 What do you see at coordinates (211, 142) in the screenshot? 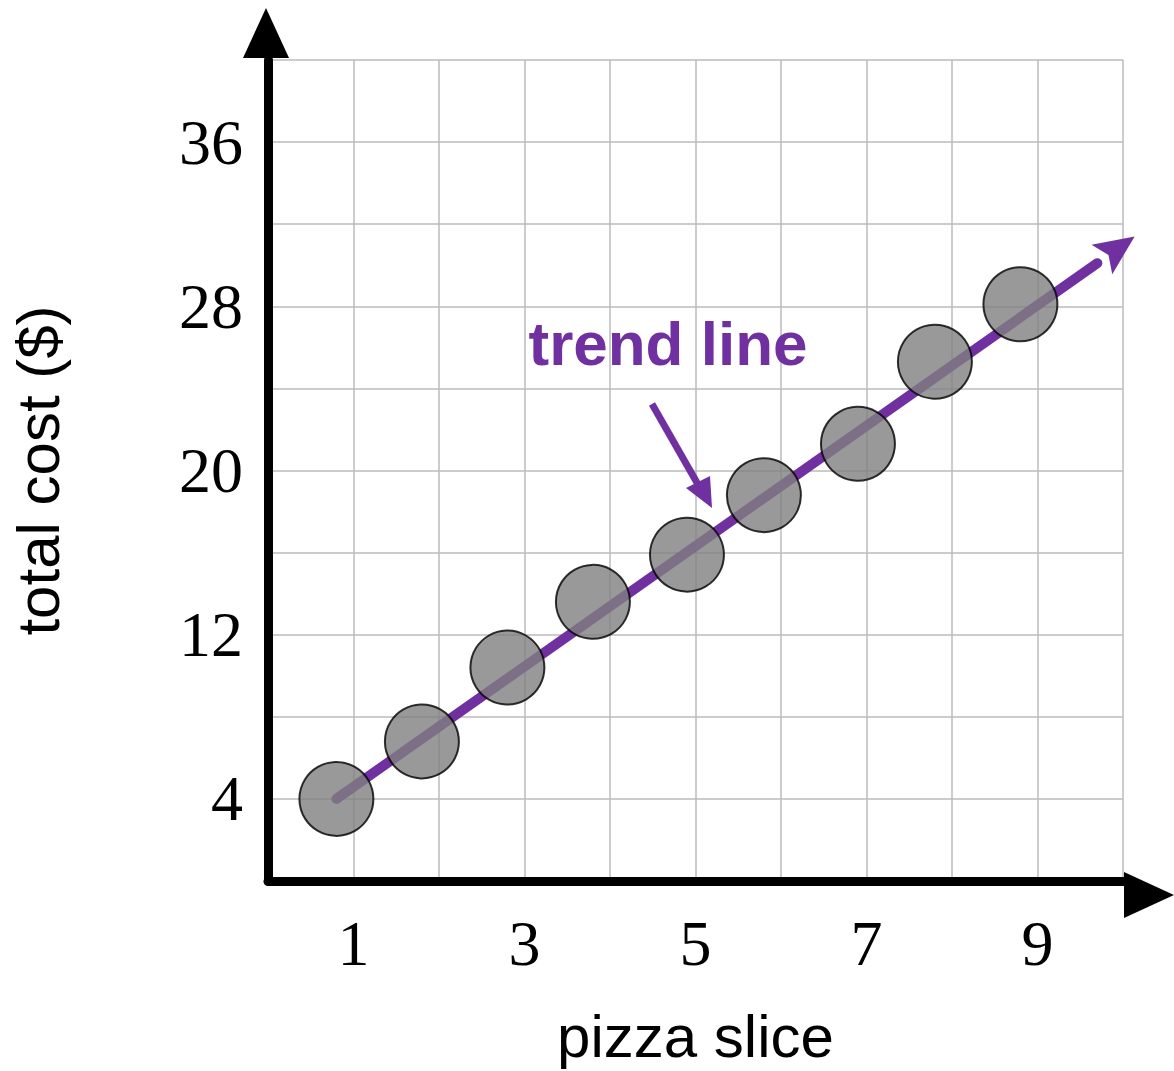
I see `y-tick-label: 36` at bounding box center [211, 142].